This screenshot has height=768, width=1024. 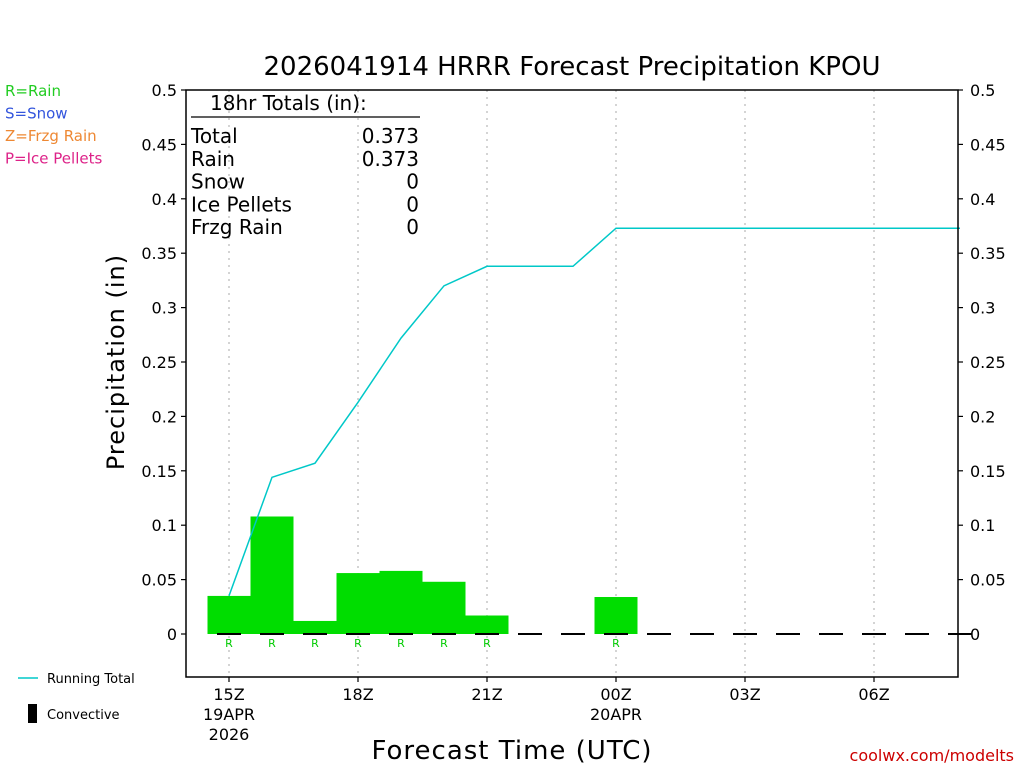 I want to click on ptype-legend-item: Z=Frzg Rain, so click(x=51, y=136).